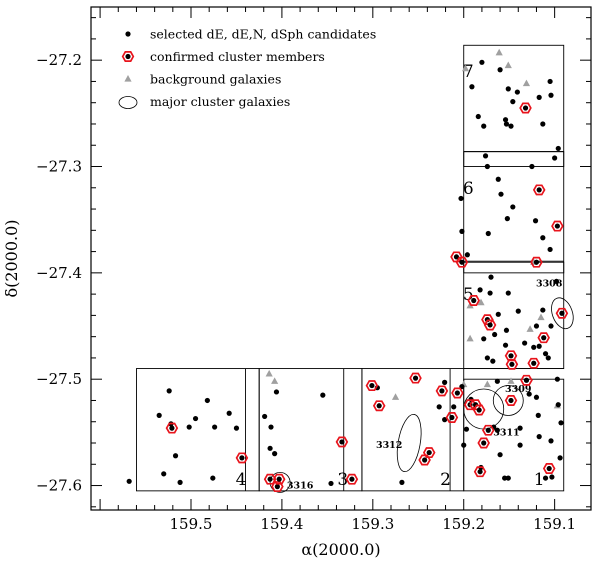 This screenshot has width=601, height=564. I want to click on y-tick-label: −27.5, so click(59, 379).